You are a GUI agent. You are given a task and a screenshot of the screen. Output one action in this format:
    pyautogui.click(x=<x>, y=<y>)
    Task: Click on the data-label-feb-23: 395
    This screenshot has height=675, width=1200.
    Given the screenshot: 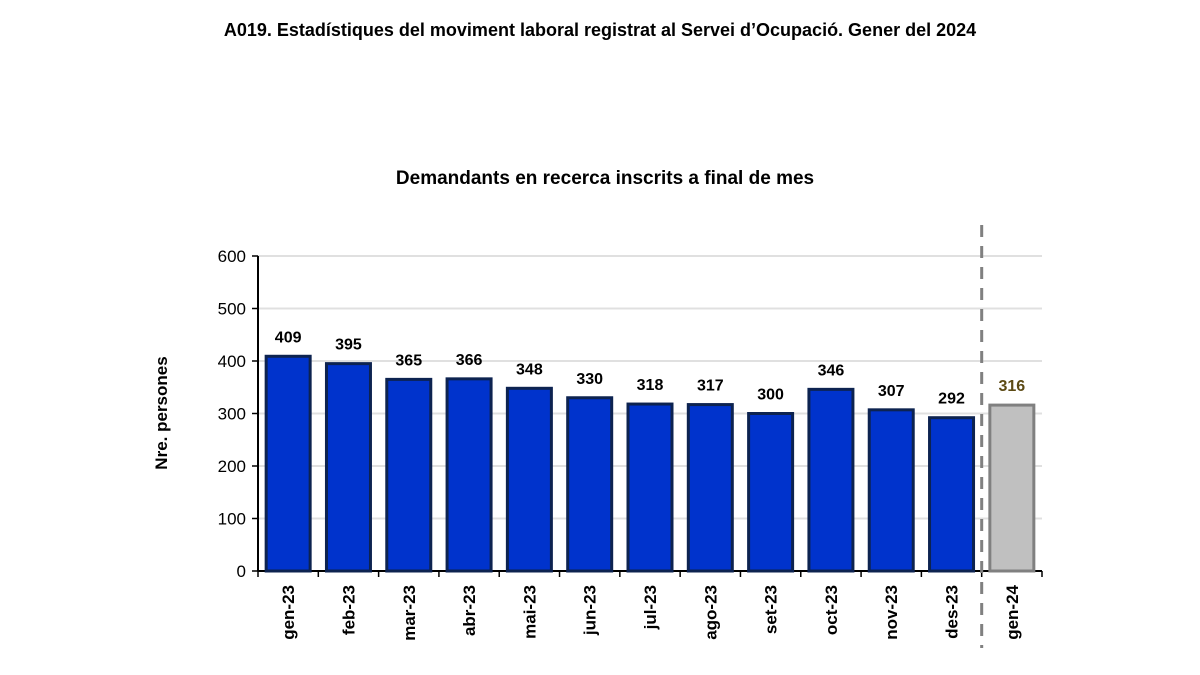 What is the action you would take?
    pyautogui.click(x=348, y=345)
    